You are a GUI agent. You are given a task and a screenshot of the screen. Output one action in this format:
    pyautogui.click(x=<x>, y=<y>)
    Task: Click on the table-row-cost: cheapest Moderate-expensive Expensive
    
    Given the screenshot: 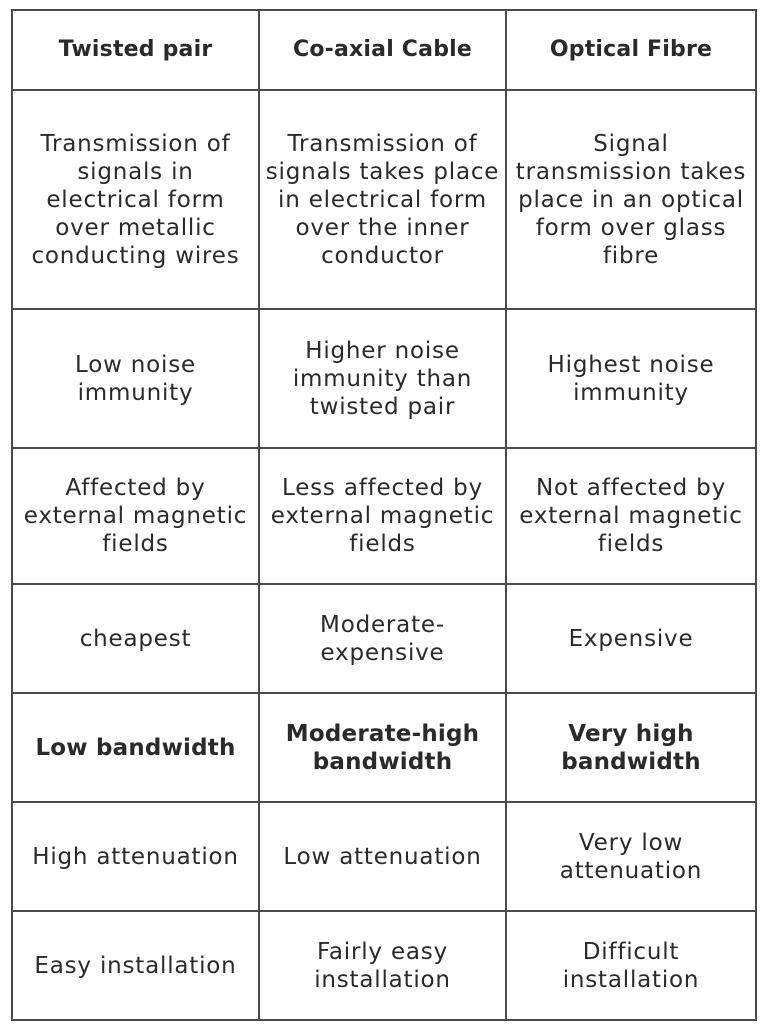 What is the action you would take?
    pyautogui.click(x=384, y=638)
    